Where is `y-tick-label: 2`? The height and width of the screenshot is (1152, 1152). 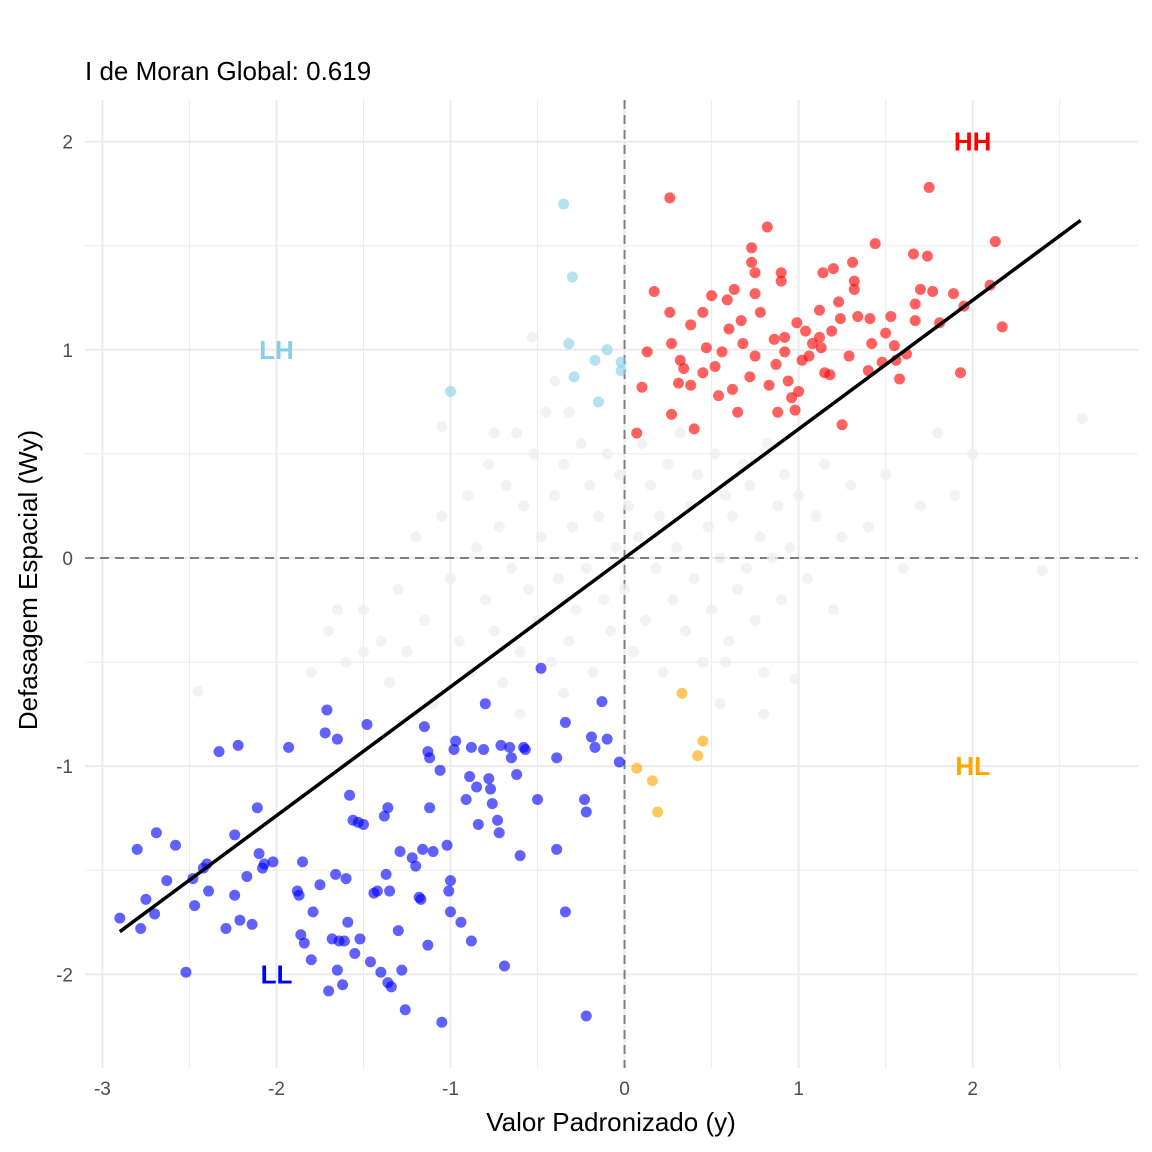
y-tick-label: 2 is located at coordinates (67, 143).